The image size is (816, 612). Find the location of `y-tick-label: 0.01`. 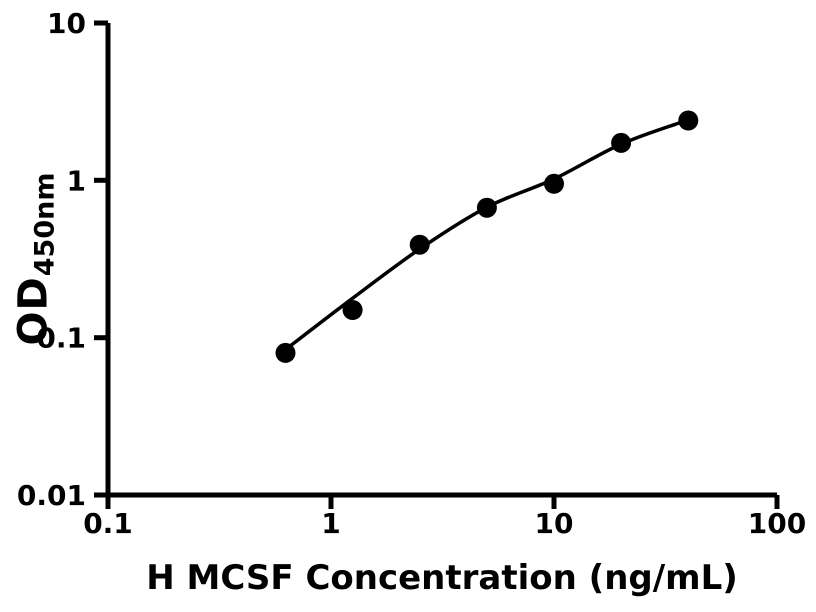

y-tick-label: 0.01 is located at coordinates (51, 495).